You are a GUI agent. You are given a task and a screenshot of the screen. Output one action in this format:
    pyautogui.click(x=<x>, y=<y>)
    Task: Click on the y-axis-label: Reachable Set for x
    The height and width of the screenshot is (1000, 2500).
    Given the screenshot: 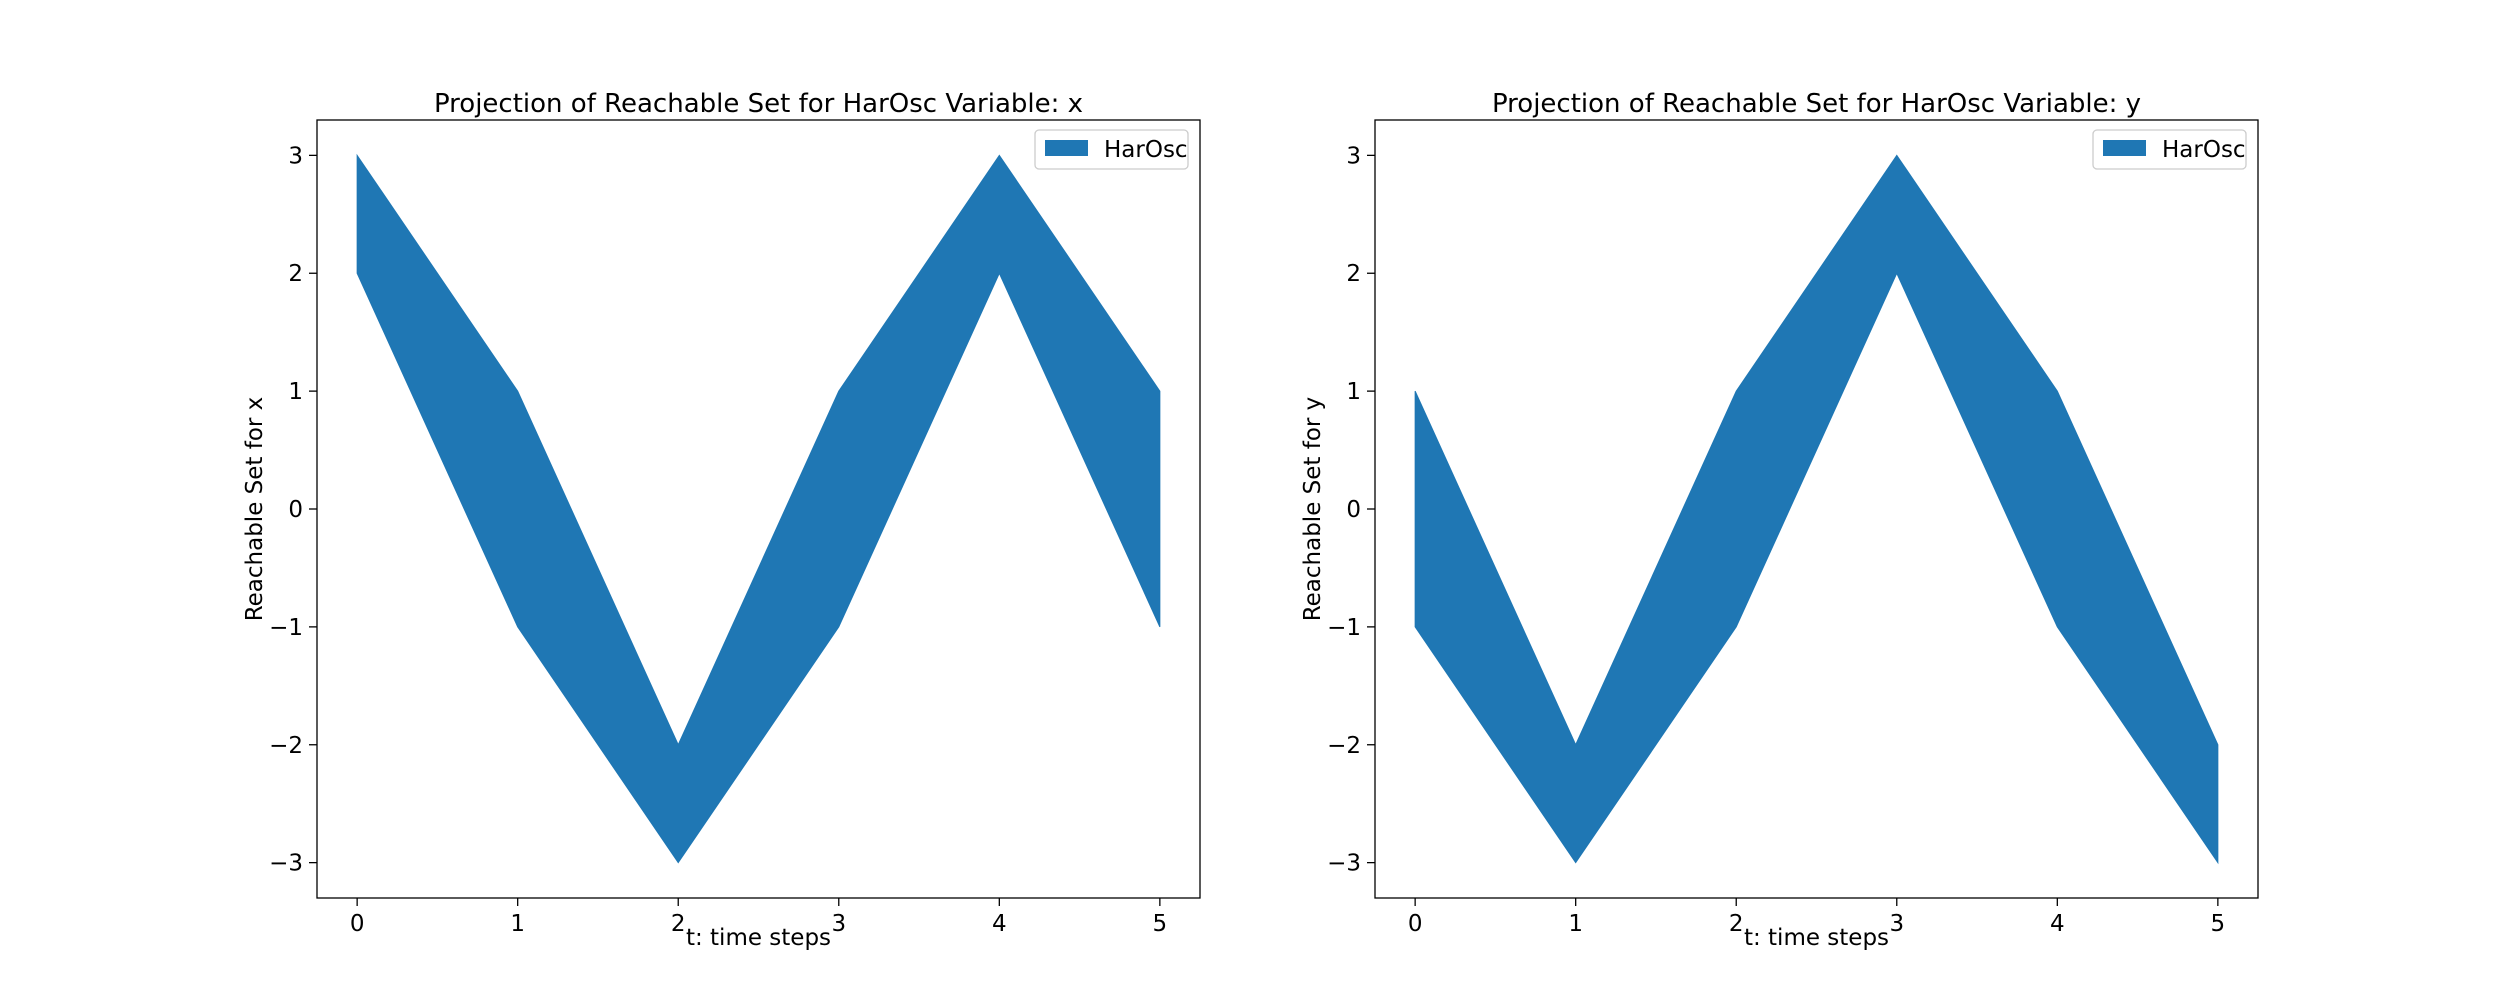 What is the action you would take?
    pyautogui.click(x=255, y=509)
    